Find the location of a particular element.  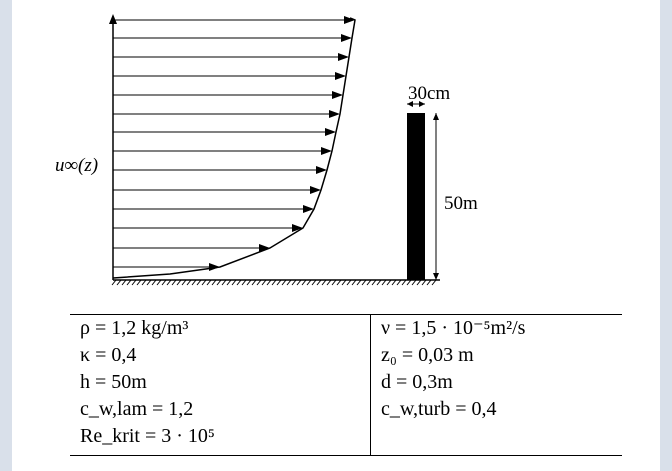

velocity-label: u∞(z) is located at coordinates (76, 165).